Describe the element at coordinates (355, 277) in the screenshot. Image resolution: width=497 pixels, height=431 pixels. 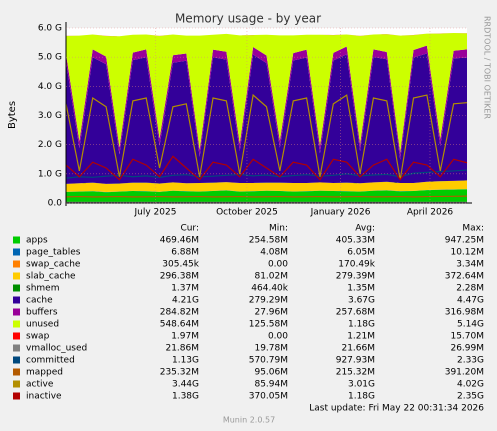
I see `legend-stat: 279.39M` at that location.